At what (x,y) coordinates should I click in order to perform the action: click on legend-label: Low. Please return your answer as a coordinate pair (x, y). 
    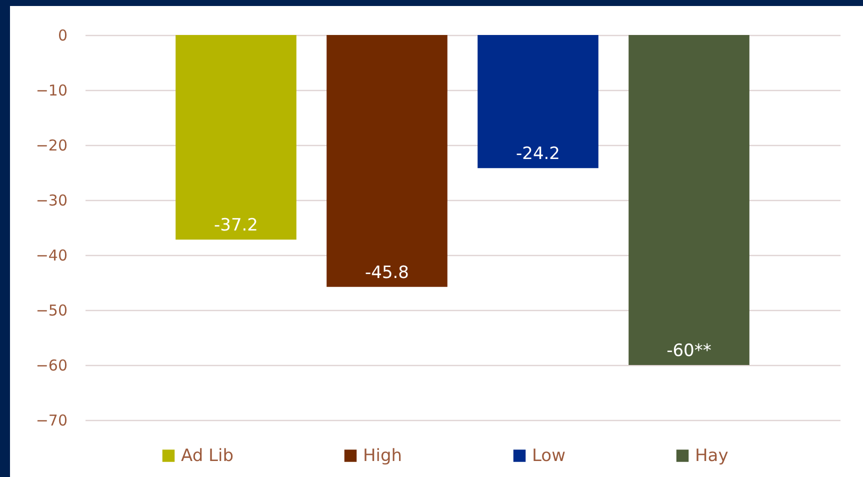
    Looking at the image, I should click on (549, 456).